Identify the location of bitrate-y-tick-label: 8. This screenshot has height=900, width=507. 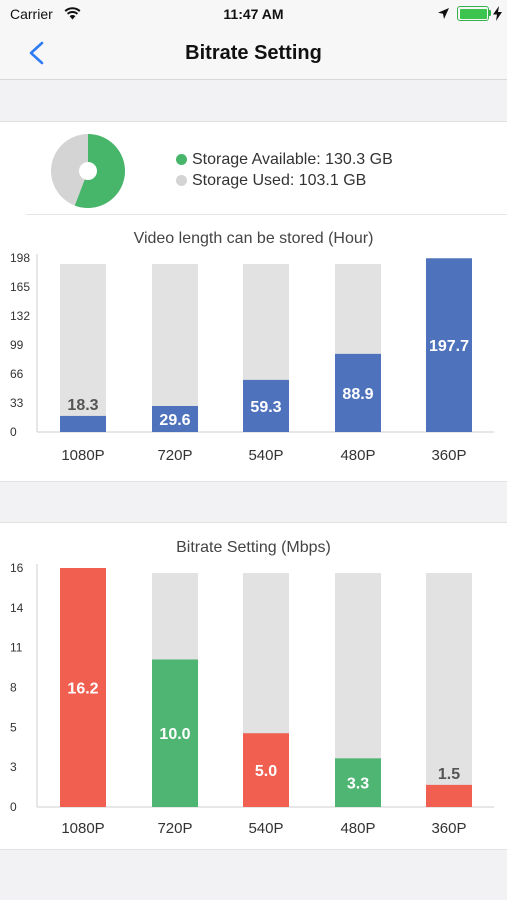
(13, 688).